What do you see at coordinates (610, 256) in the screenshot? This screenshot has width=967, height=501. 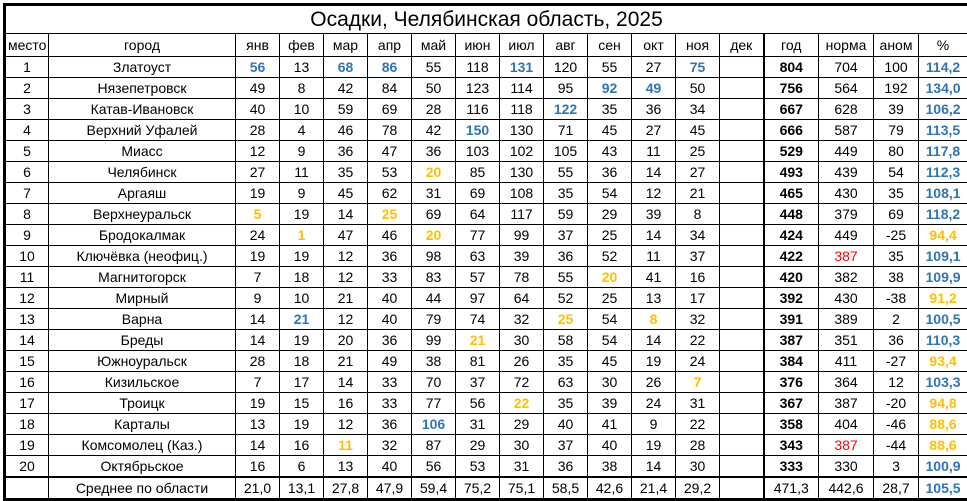 I see `cell-sep: 52` at bounding box center [610, 256].